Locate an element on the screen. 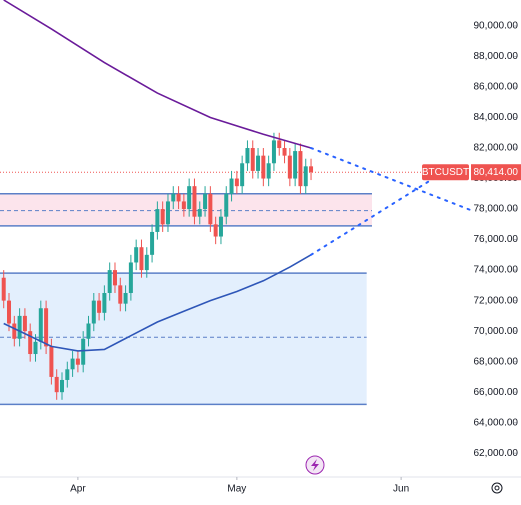 Image resolution: width=521 pixels, height=505 pixels. y-tick-label: 68,000.00 is located at coordinates (496, 361).